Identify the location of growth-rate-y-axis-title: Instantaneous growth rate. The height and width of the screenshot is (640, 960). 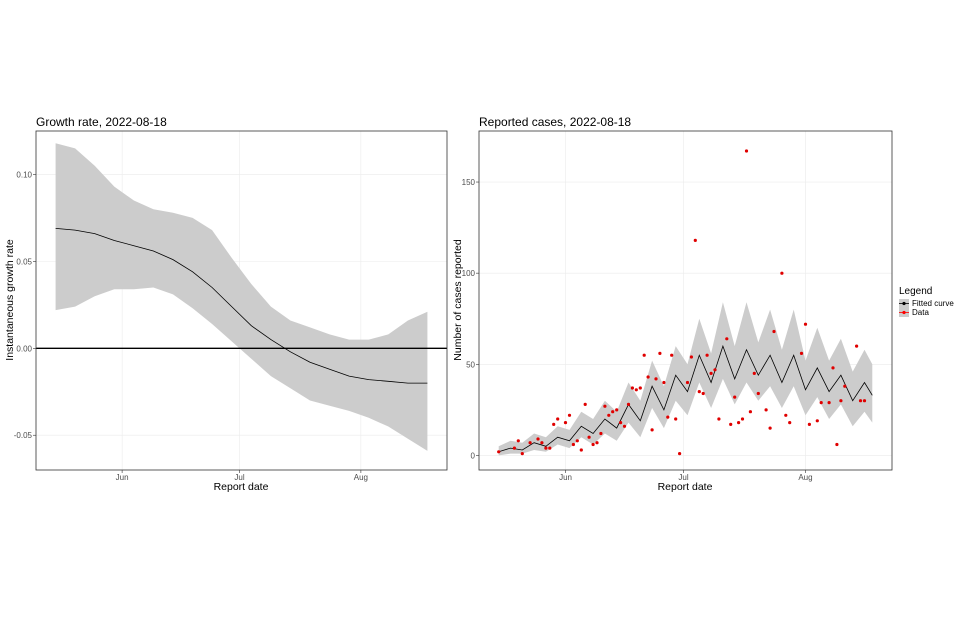
(10, 300).